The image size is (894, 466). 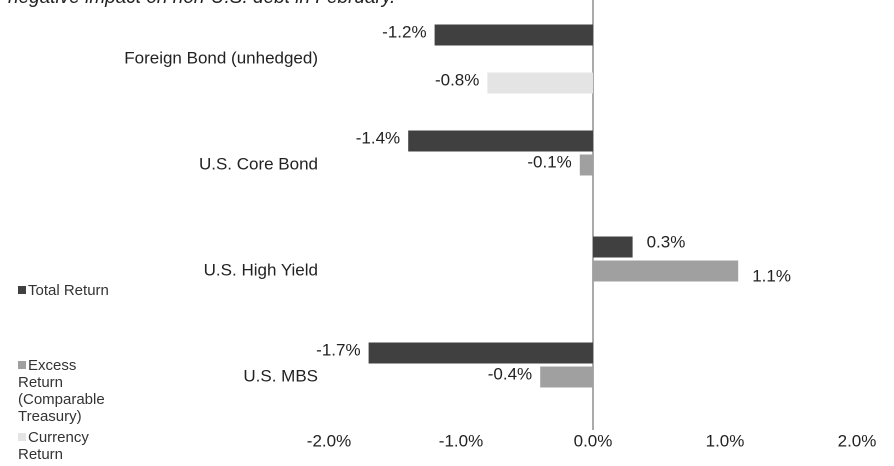 What do you see at coordinates (61, 391) in the screenshot?
I see `legend-label: Excess Return (Comparable Treasury)` at bounding box center [61, 391].